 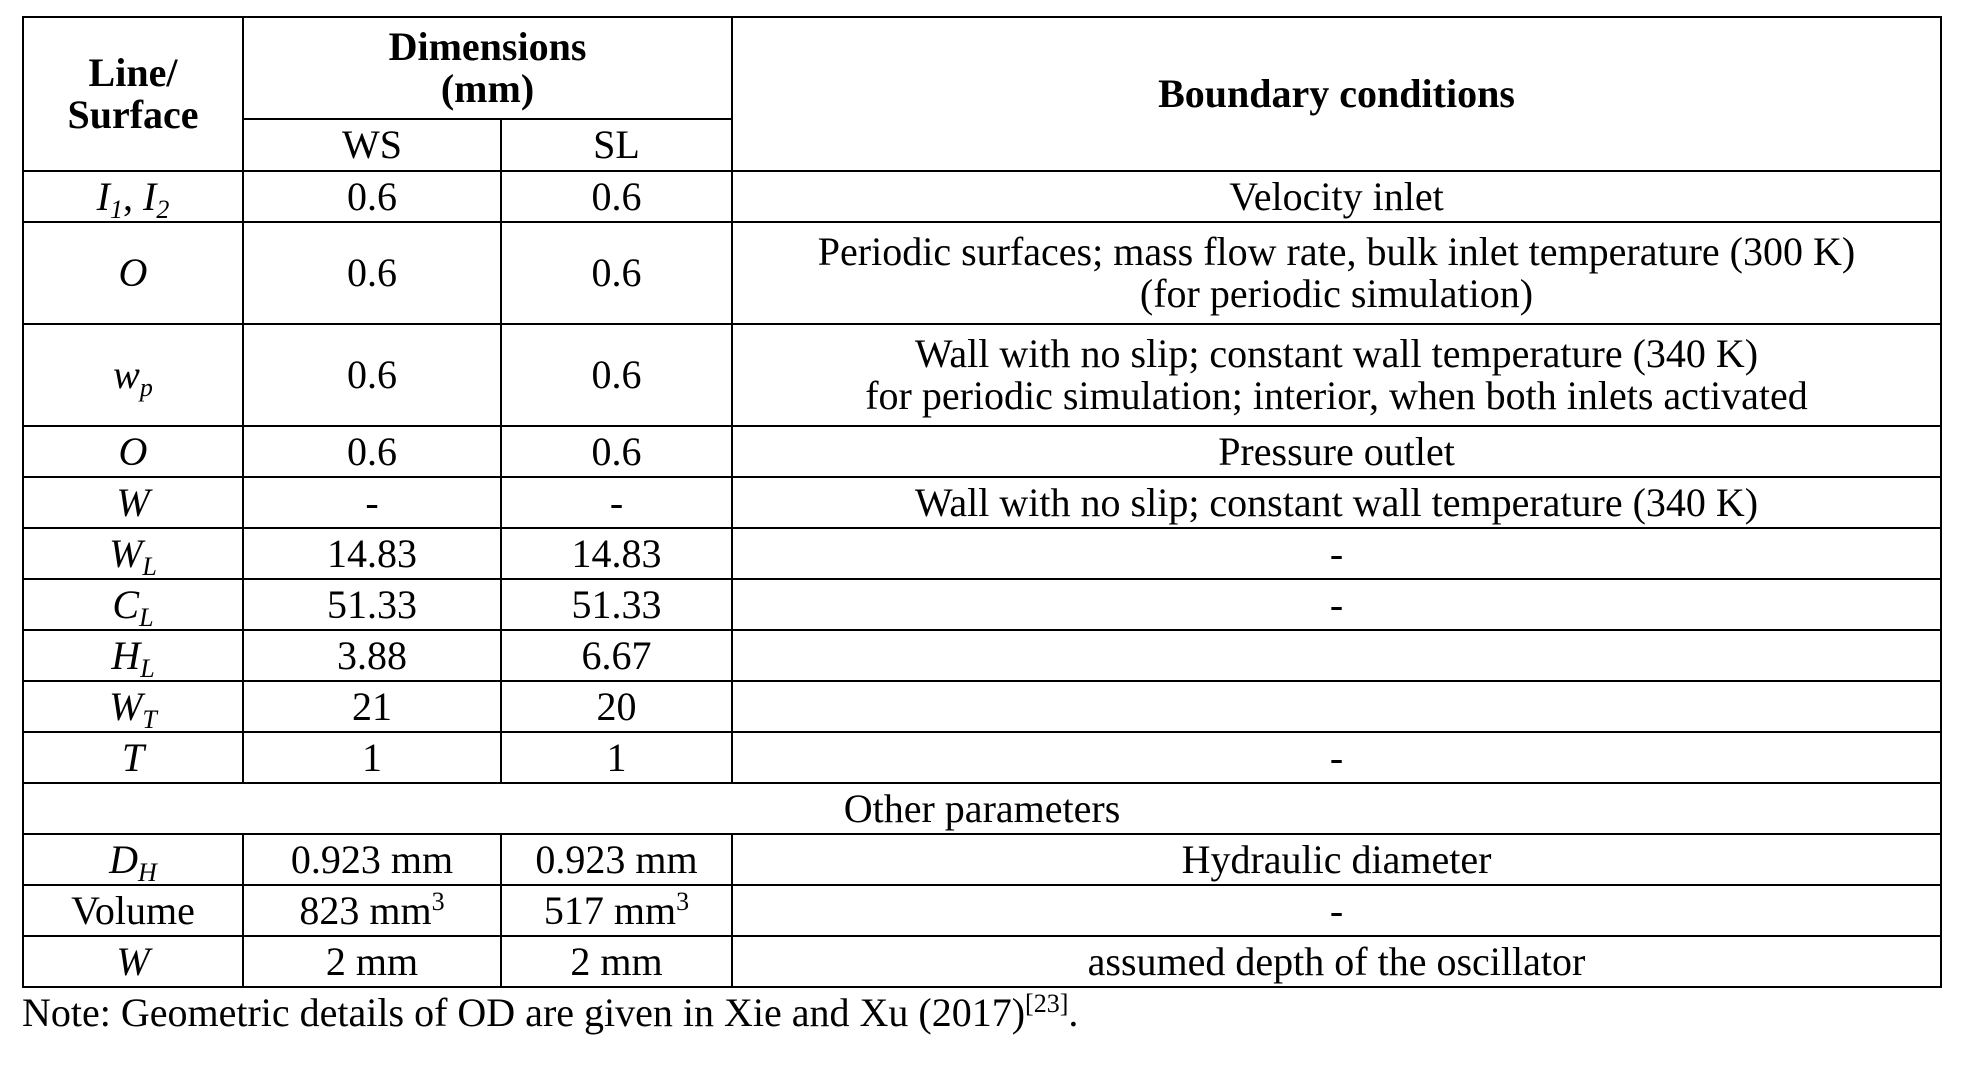 I want to click on row-sl: 1, so click(x=616, y=757).